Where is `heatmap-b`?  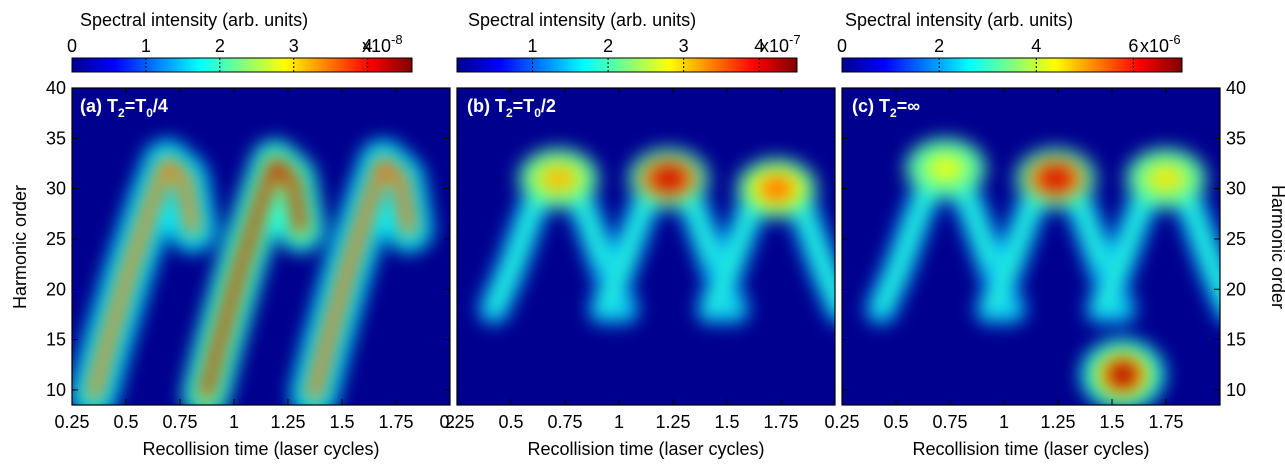
heatmap-b is located at coordinates (656, 236).